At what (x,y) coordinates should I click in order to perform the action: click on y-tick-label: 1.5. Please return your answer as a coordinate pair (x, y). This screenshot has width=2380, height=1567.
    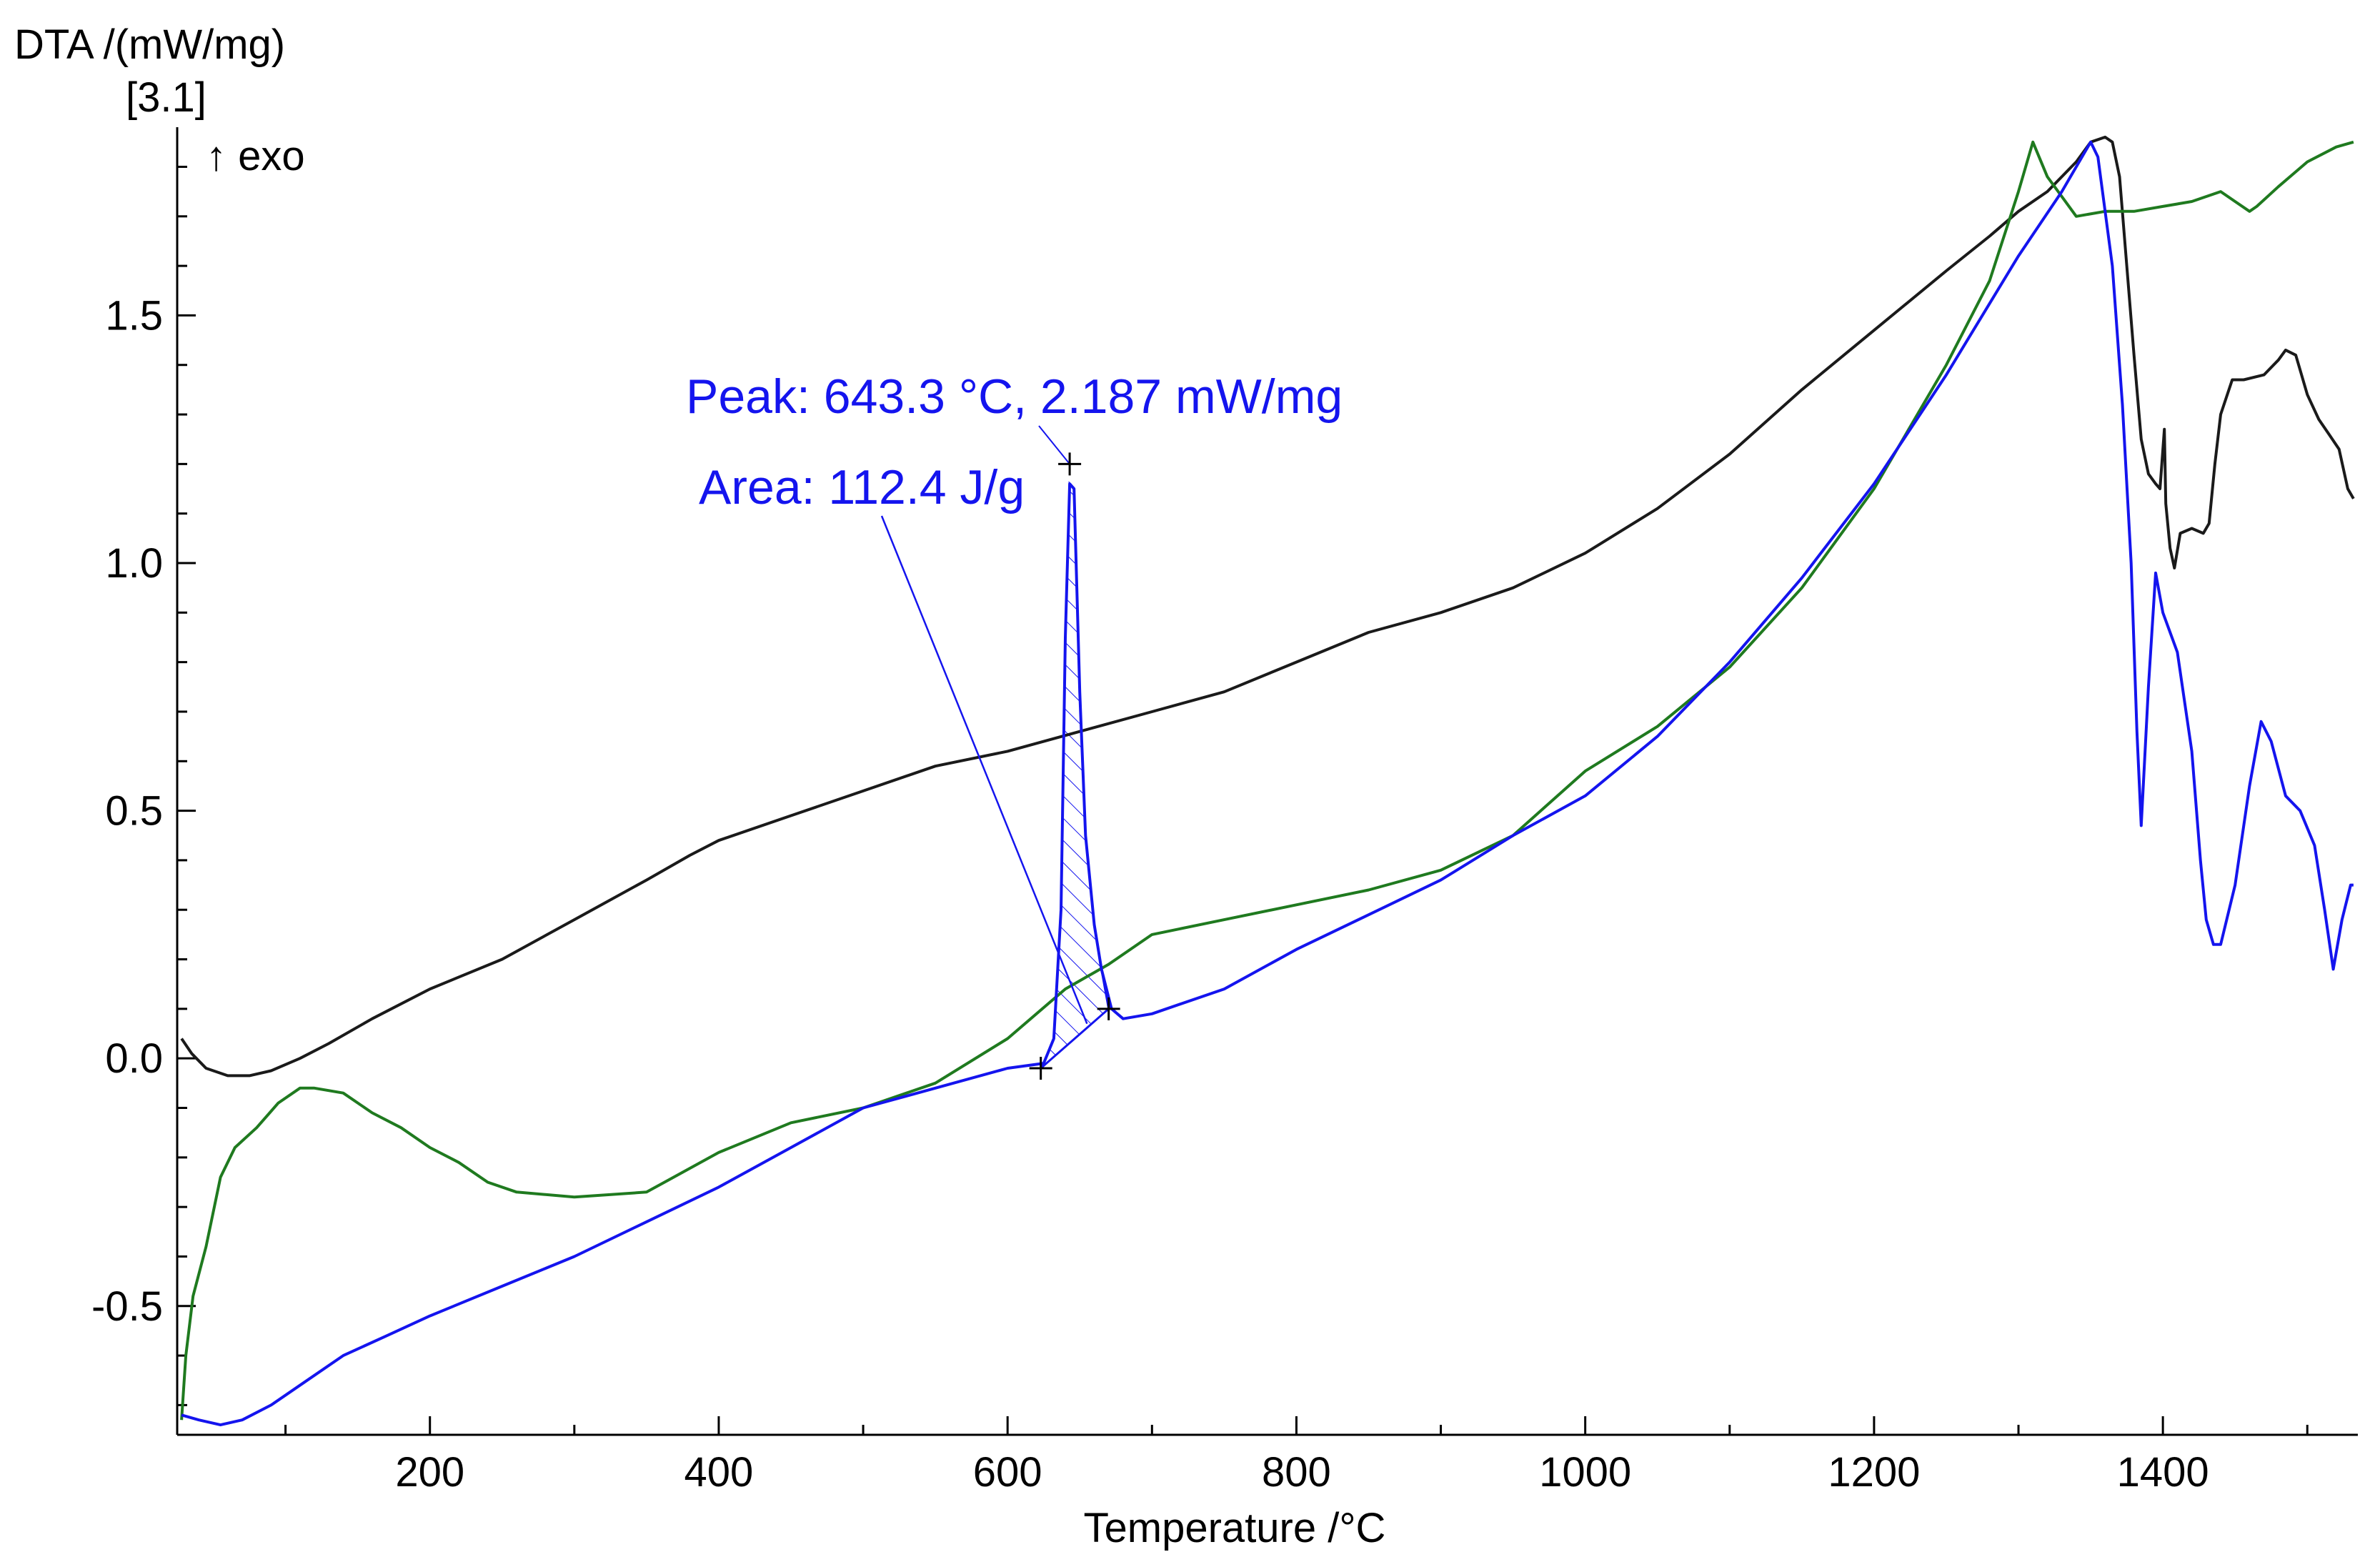
    Looking at the image, I should click on (134, 315).